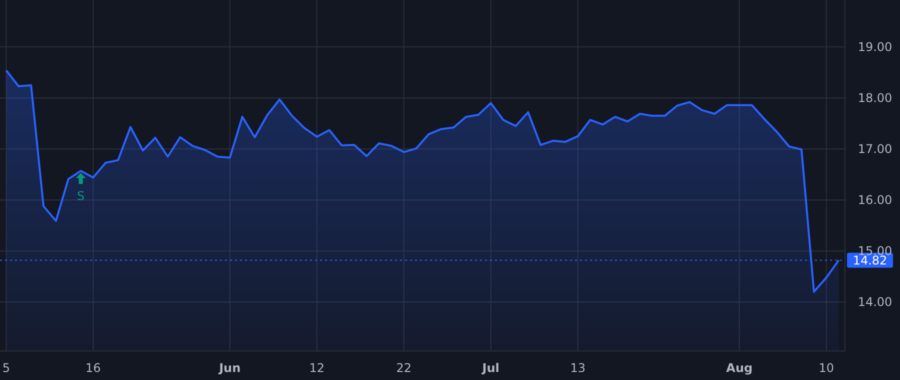  I want to click on y-tick-label: 17.00, so click(875, 149).